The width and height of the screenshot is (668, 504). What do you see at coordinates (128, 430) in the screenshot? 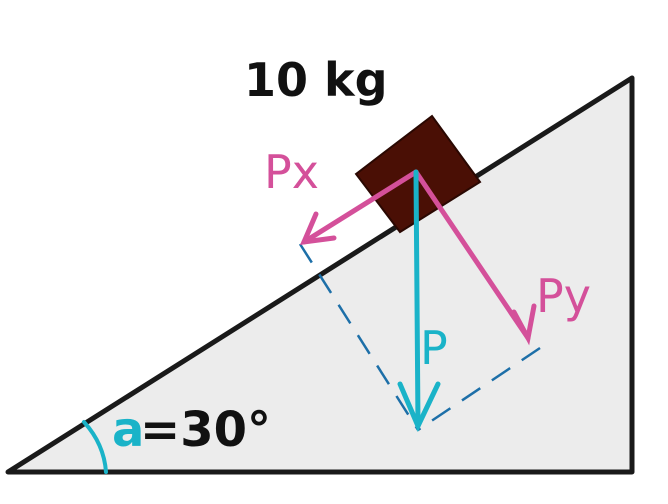
I see `angle-symbol: a` at bounding box center [128, 430].